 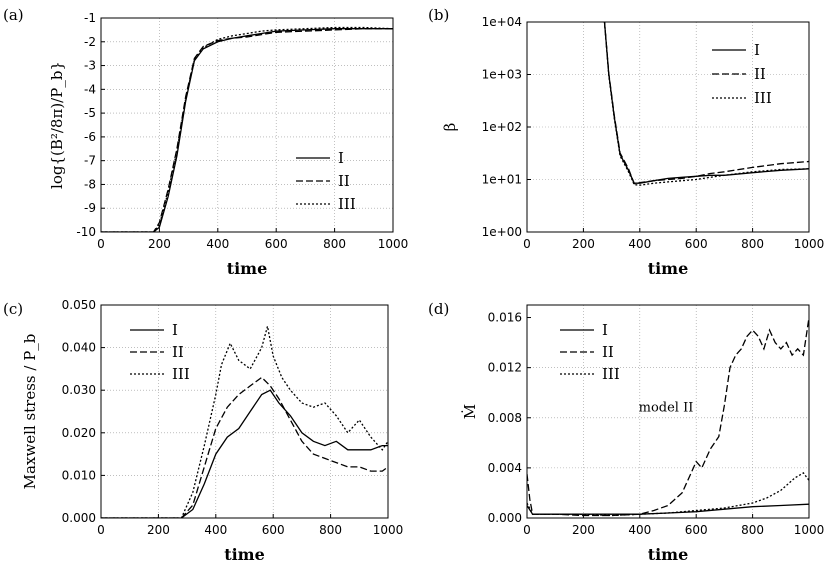 I want to click on panel-label: (c), so click(x=13, y=309).